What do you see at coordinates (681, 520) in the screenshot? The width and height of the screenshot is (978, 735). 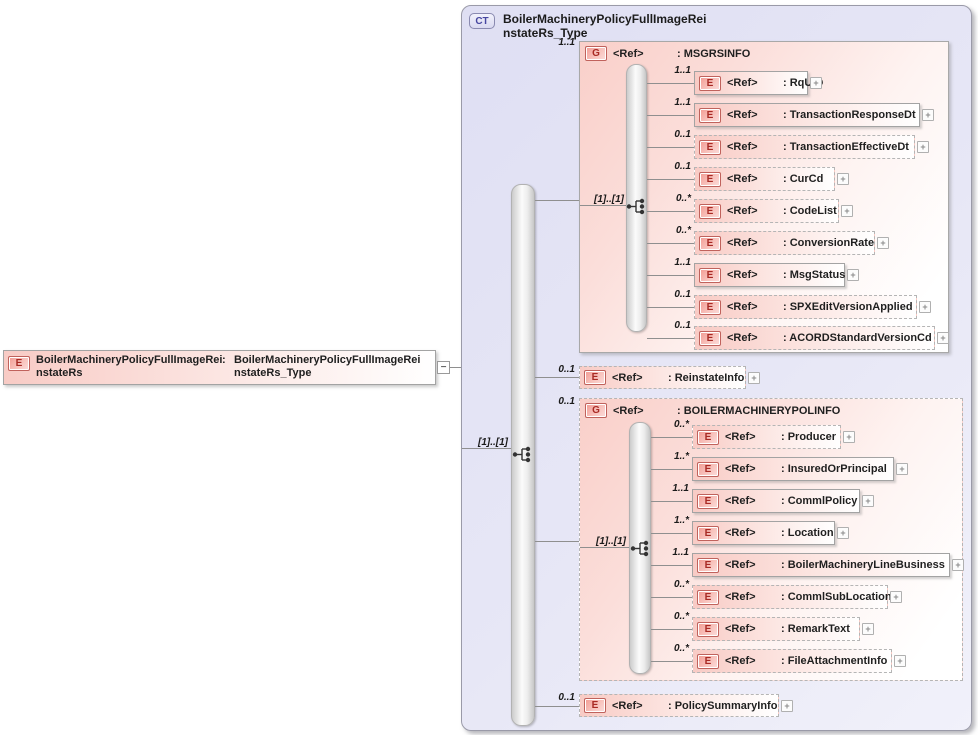 I see `cardinality-label: 1..*` at bounding box center [681, 520].